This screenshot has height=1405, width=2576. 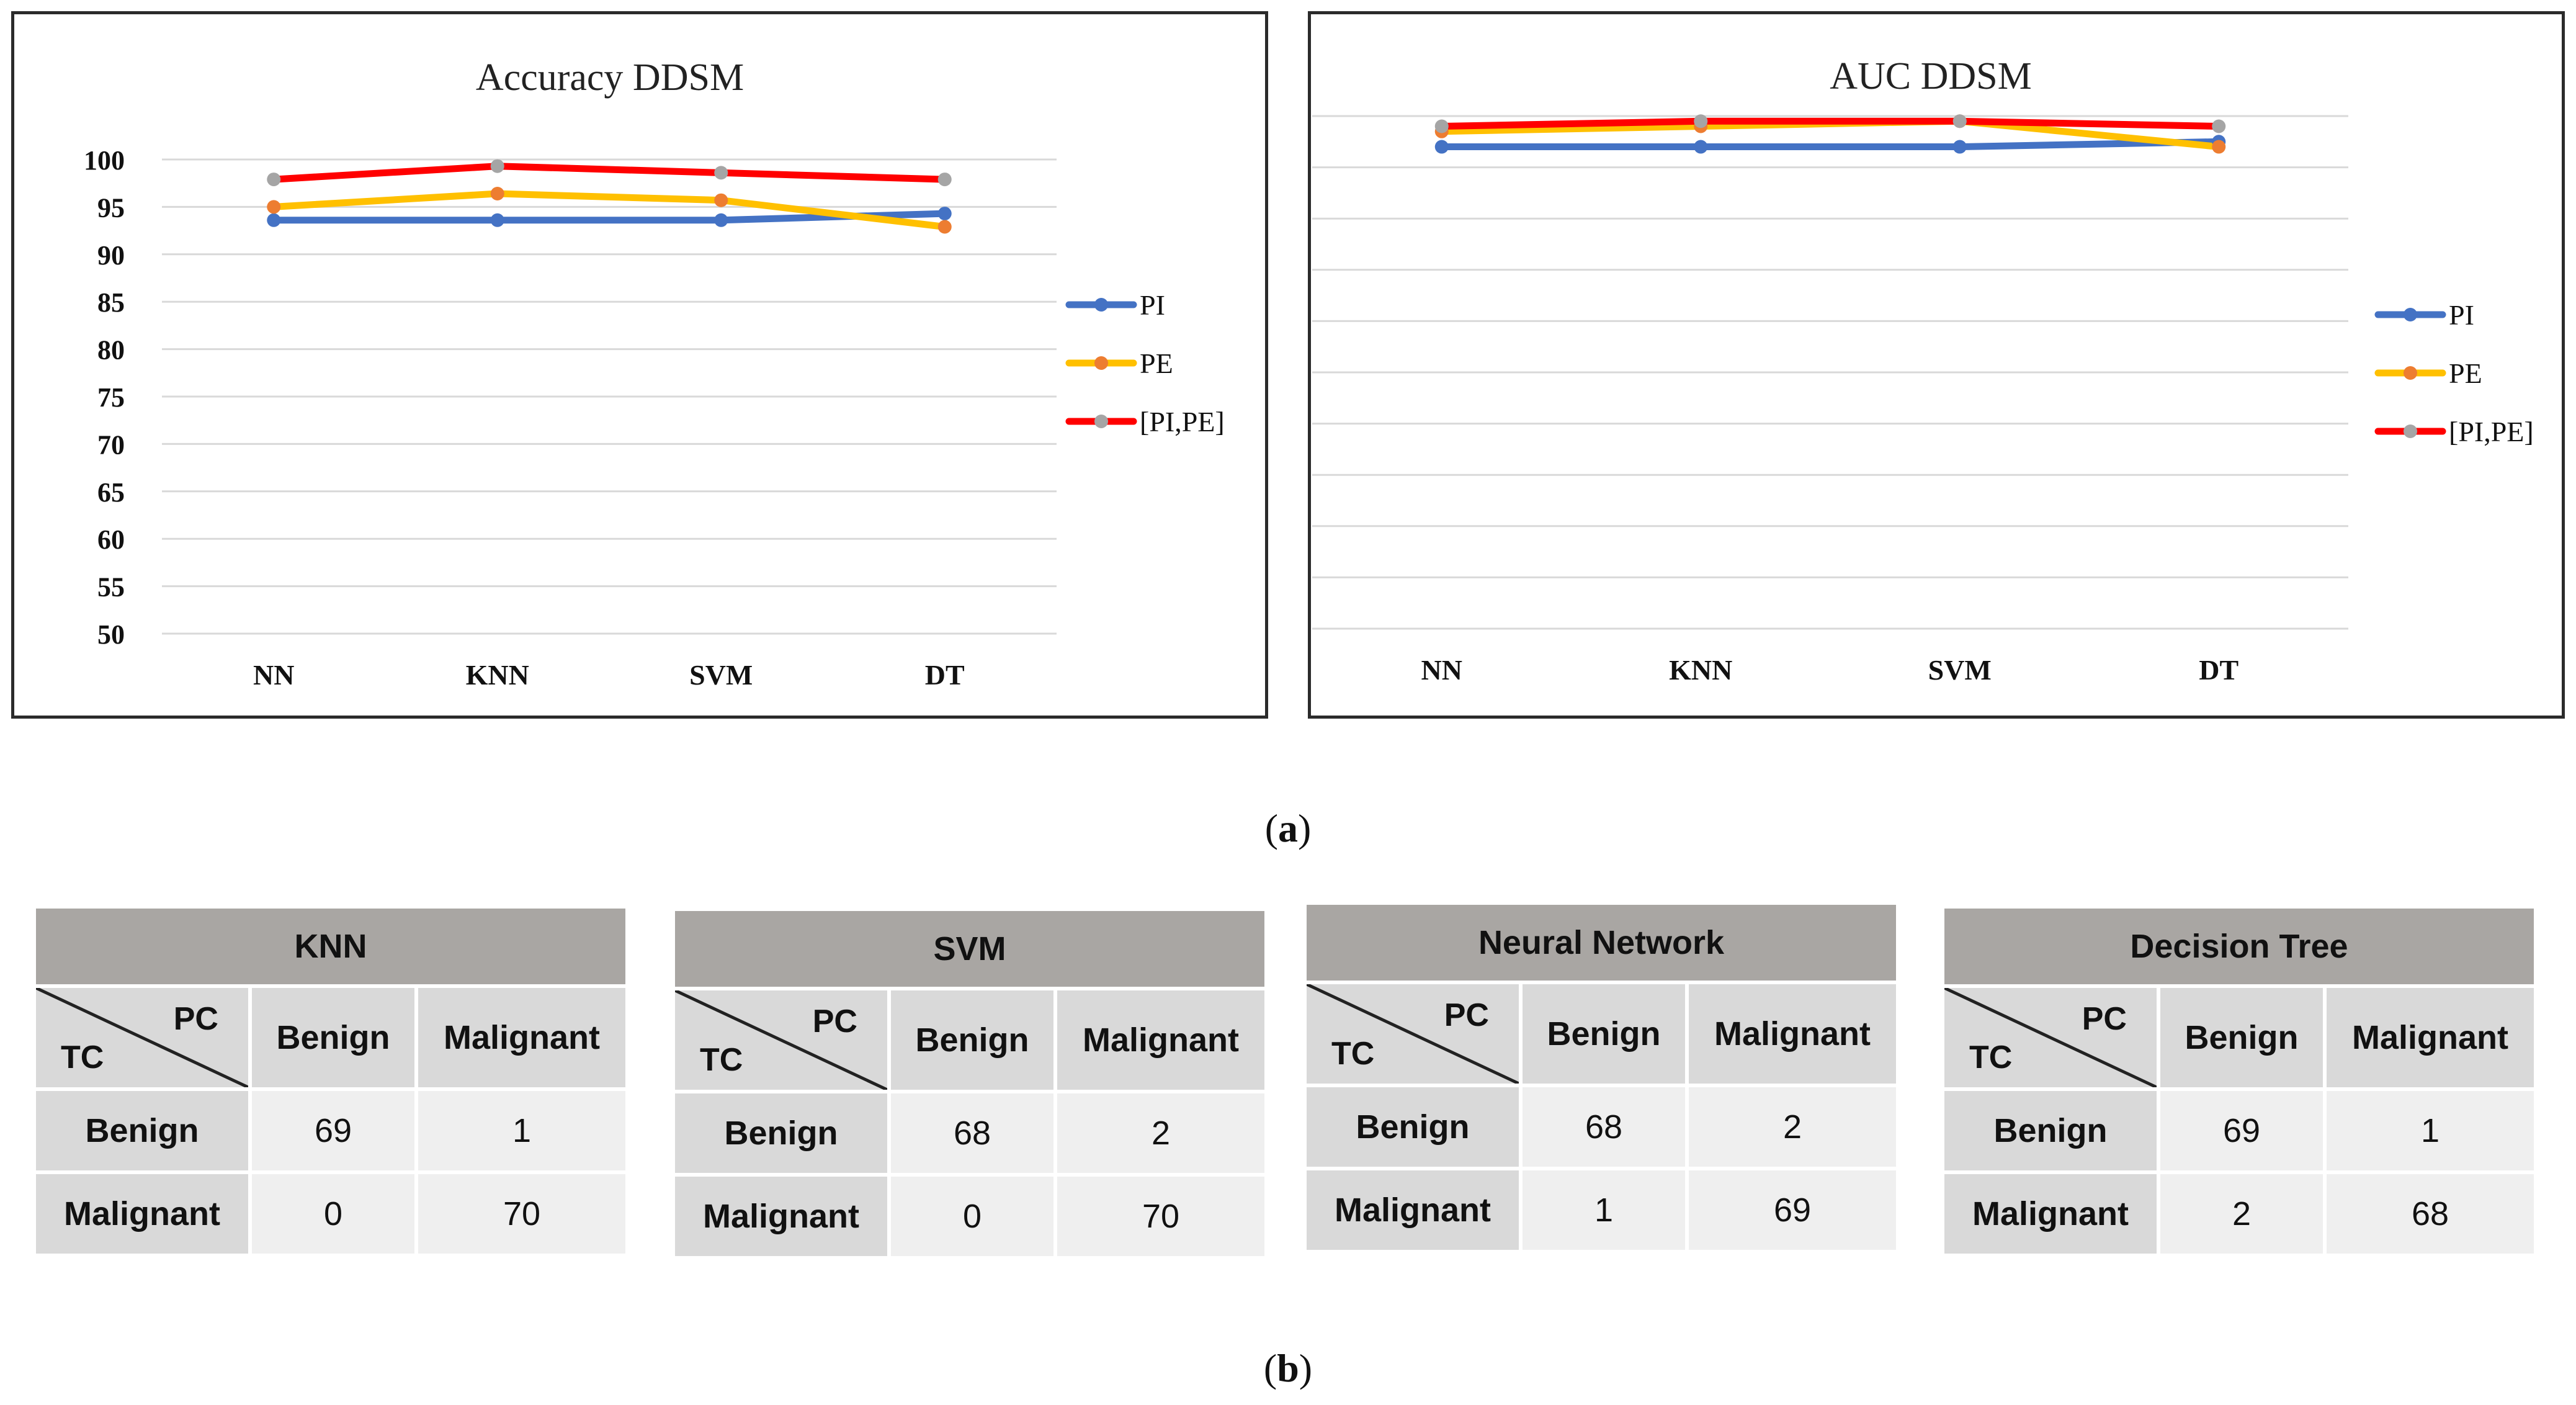 What do you see at coordinates (1830, 144) in the screenshot?
I see `series-line-PI` at bounding box center [1830, 144].